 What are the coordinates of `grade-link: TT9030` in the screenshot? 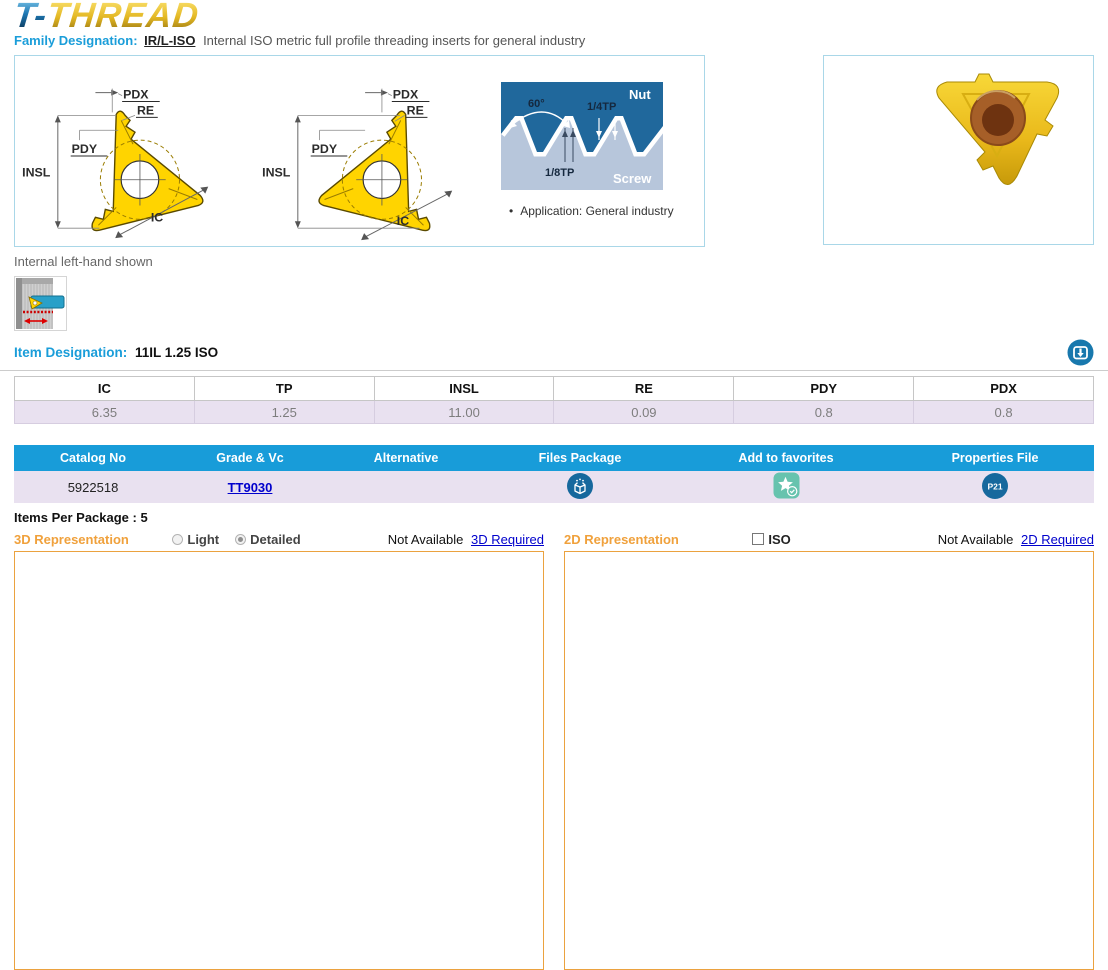 It's located at (250, 487).